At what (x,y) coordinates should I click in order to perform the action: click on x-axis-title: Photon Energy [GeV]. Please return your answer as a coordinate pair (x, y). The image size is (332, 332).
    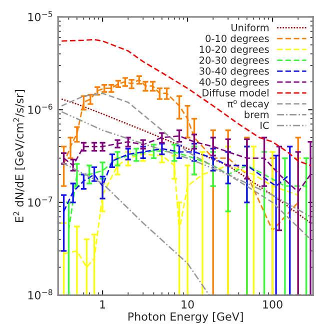
    Looking at the image, I should click on (185, 317).